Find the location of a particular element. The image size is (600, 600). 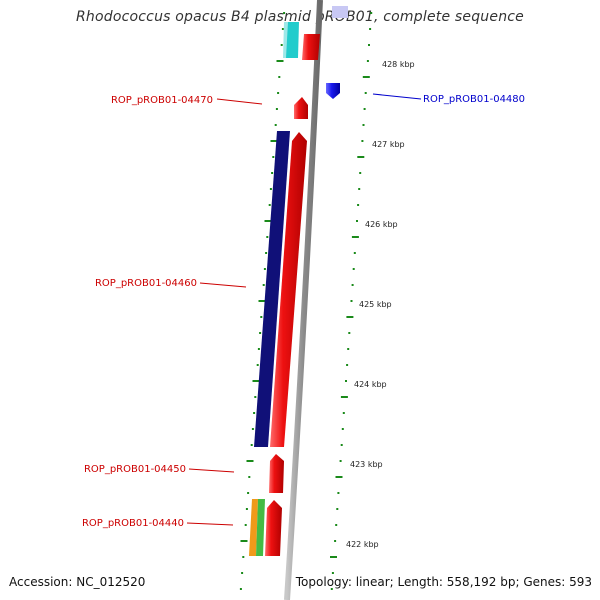

gene-label-04440: ROP_pROB01-04440 is located at coordinates (133, 523).